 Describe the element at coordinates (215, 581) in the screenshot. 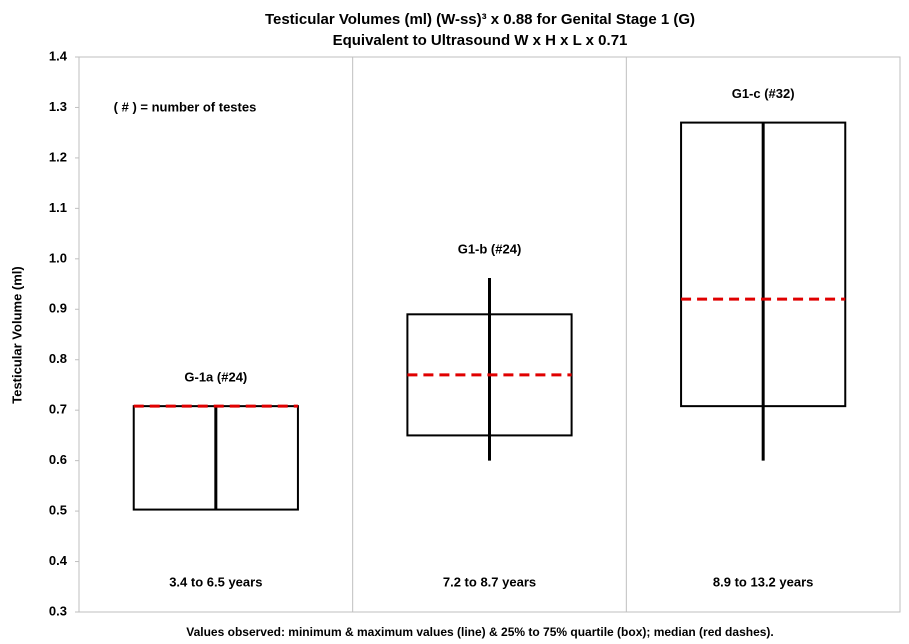

I see `age-range-label: 3.4 to 6.5 years` at that location.